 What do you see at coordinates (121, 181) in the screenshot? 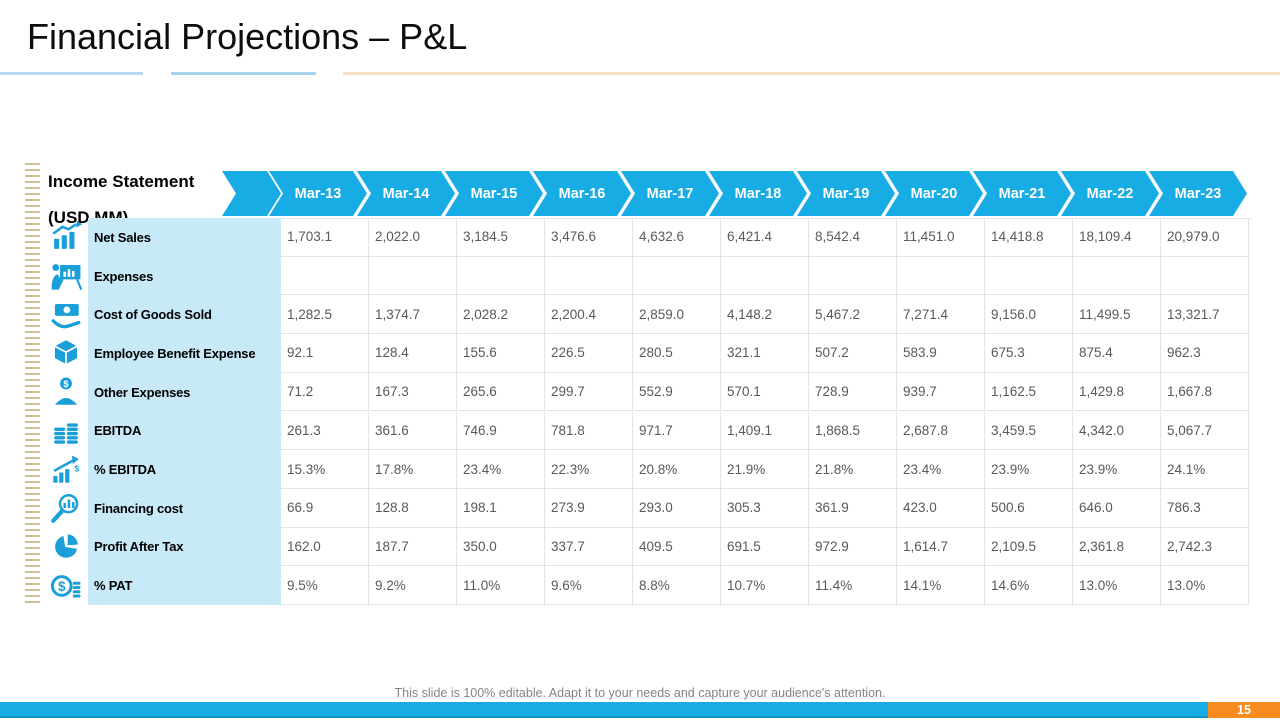
I see `income-statement-label: Income Statement` at bounding box center [121, 181].